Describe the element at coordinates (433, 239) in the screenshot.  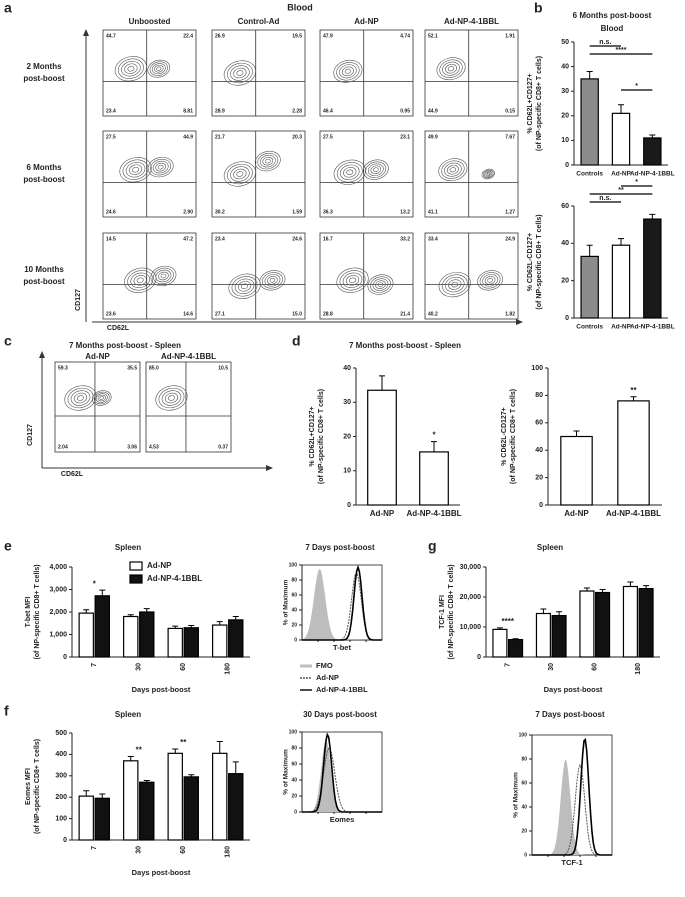
I see `quadrant-value: 33.4` at that location.